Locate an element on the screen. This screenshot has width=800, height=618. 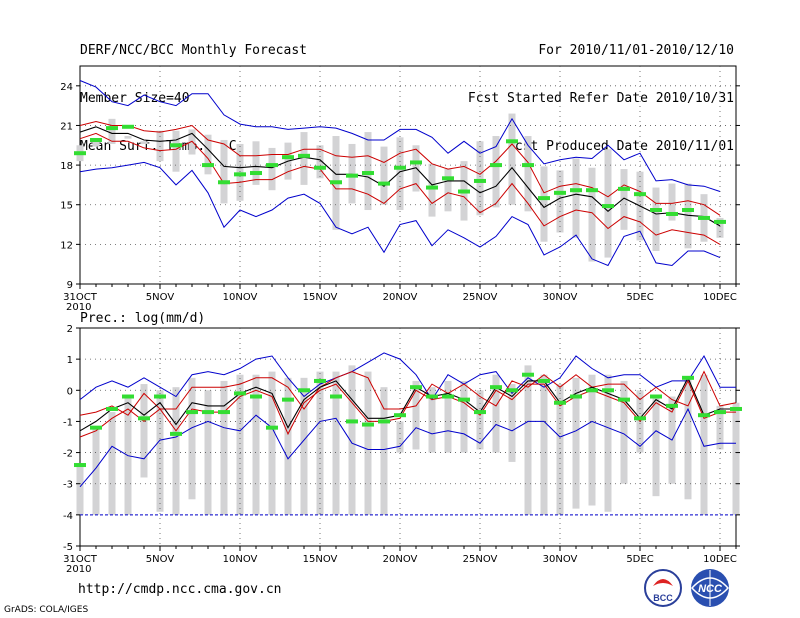
ncc-globe-icon is located at coordinates (710, 588).